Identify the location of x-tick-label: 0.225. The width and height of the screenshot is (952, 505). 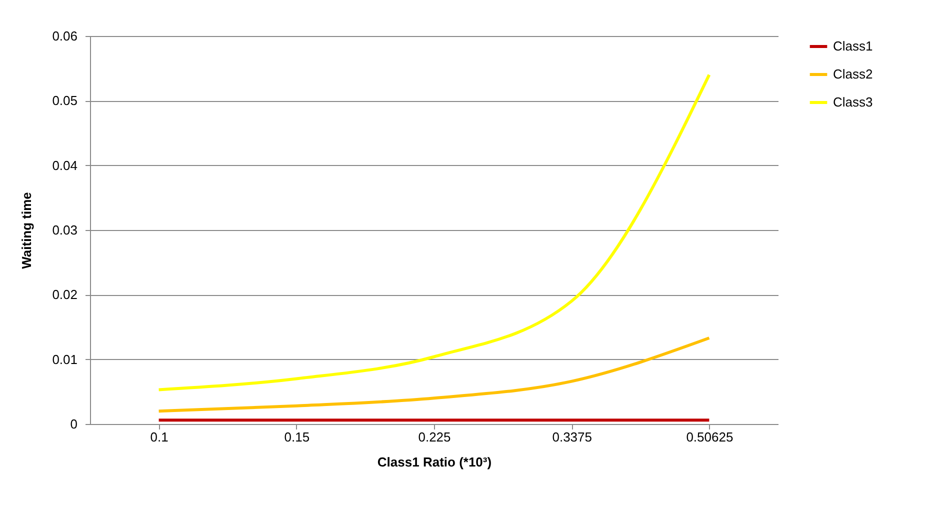
(434, 437).